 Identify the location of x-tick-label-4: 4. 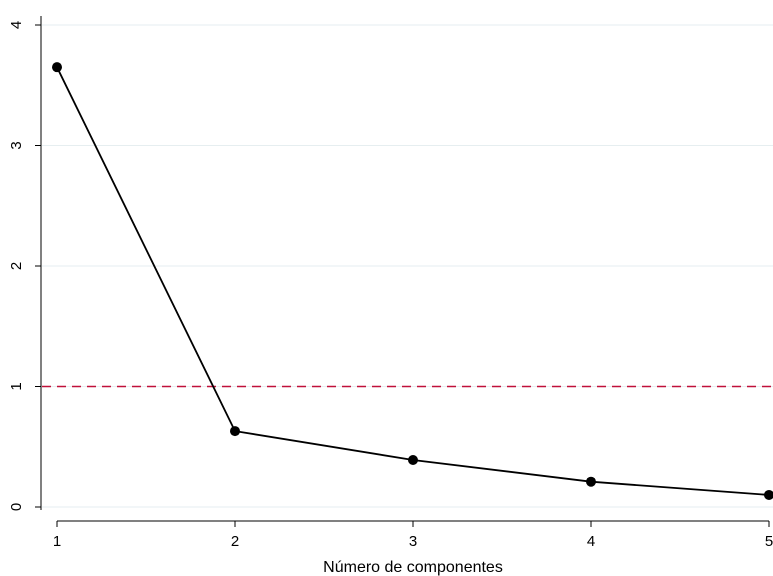
(591, 541).